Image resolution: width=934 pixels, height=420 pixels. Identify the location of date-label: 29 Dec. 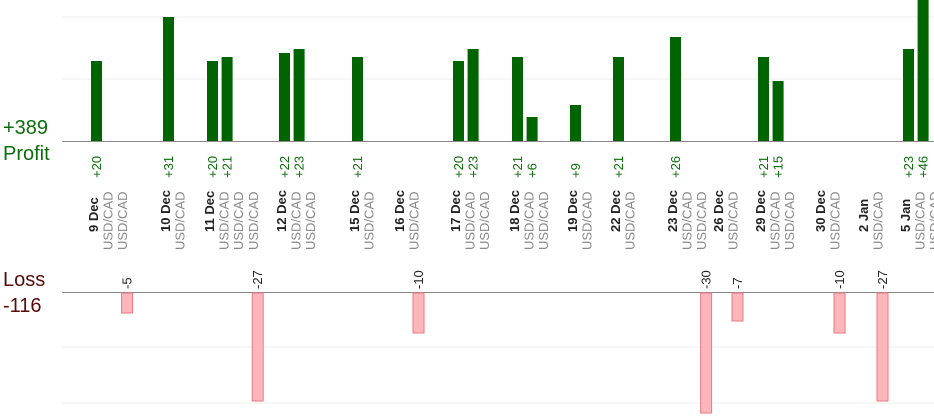
(760, 211).